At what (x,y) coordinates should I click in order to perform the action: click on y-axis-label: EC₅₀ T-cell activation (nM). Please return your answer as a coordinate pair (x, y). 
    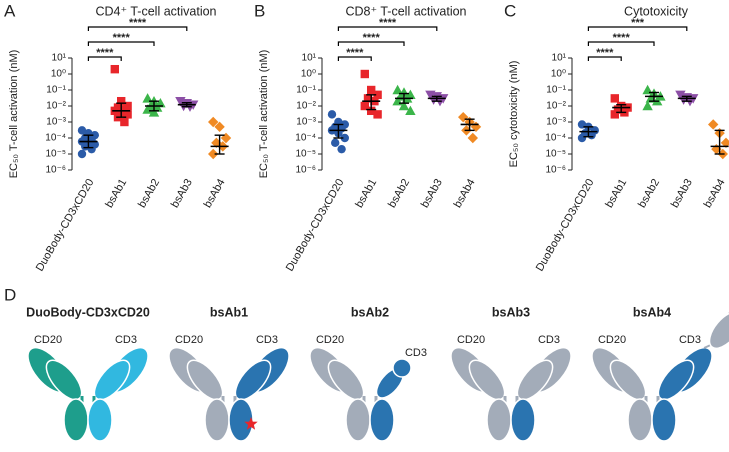
    Looking at the image, I should click on (264, 114).